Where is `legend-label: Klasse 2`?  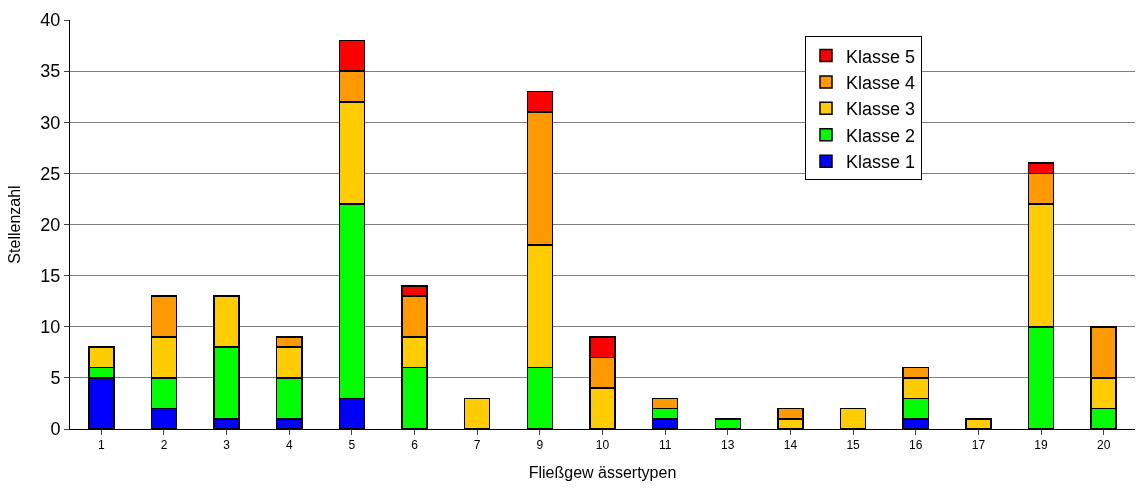 legend-label: Klasse 2 is located at coordinates (881, 135).